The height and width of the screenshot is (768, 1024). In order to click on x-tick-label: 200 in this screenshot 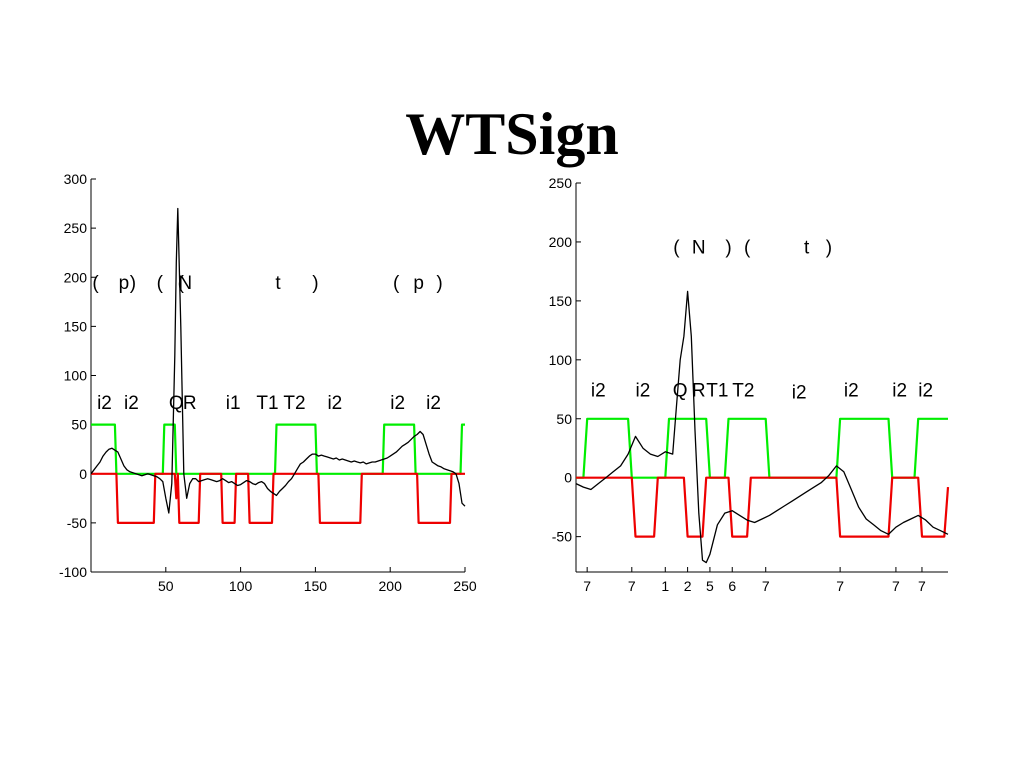, I will do `click(391, 586)`.